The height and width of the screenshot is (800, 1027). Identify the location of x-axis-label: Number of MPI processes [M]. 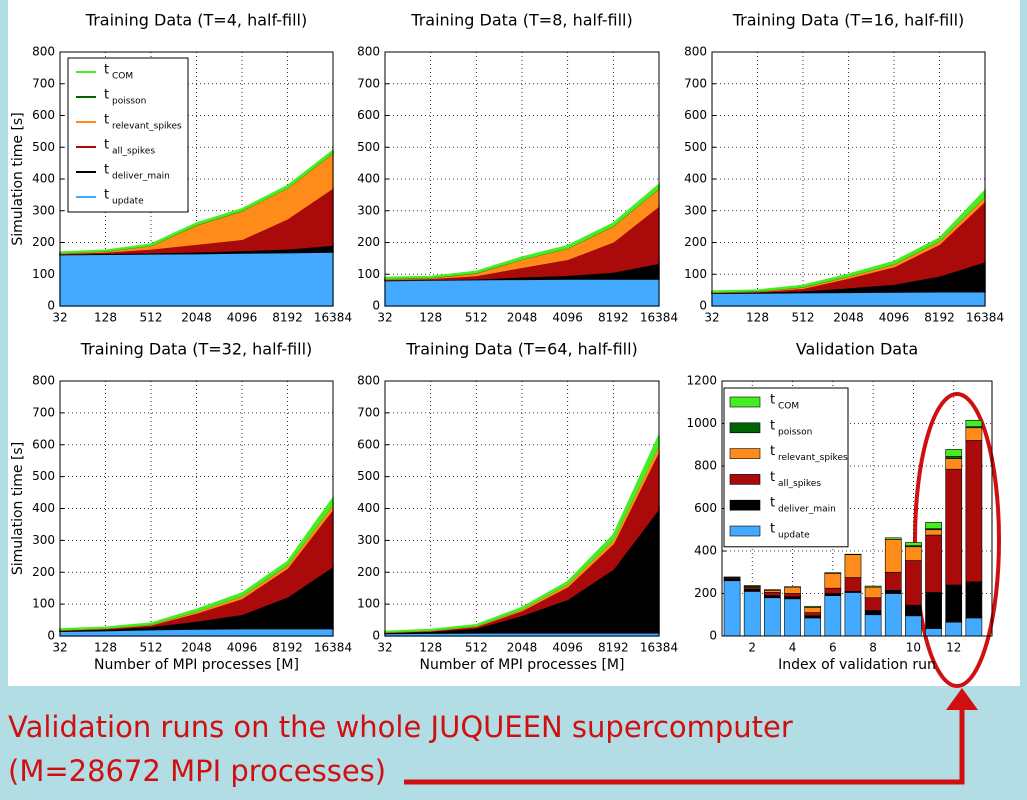
(196, 665).